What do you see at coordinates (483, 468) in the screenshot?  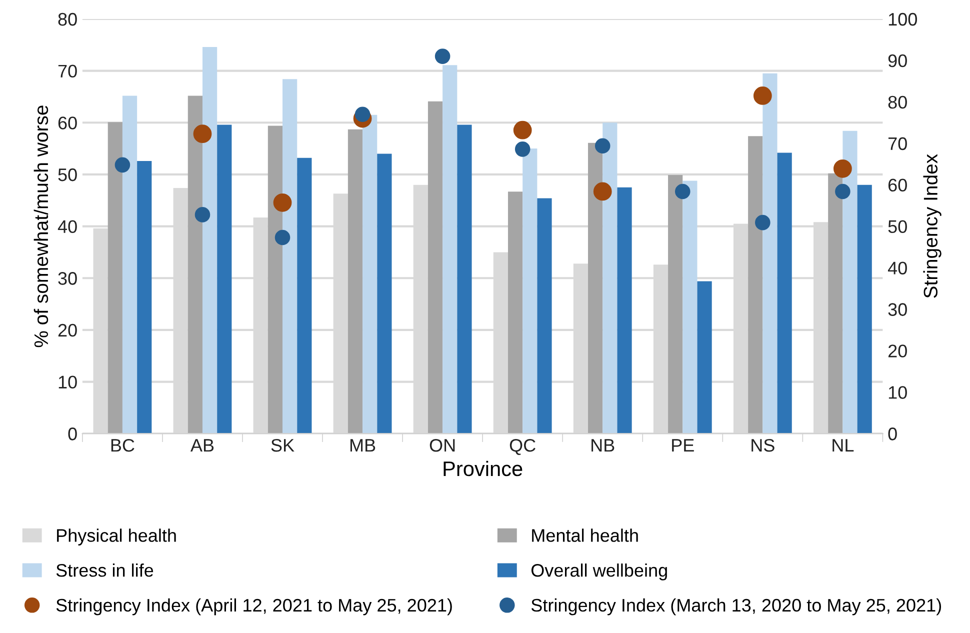 I see `x-axis-title: Province` at bounding box center [483, 468].